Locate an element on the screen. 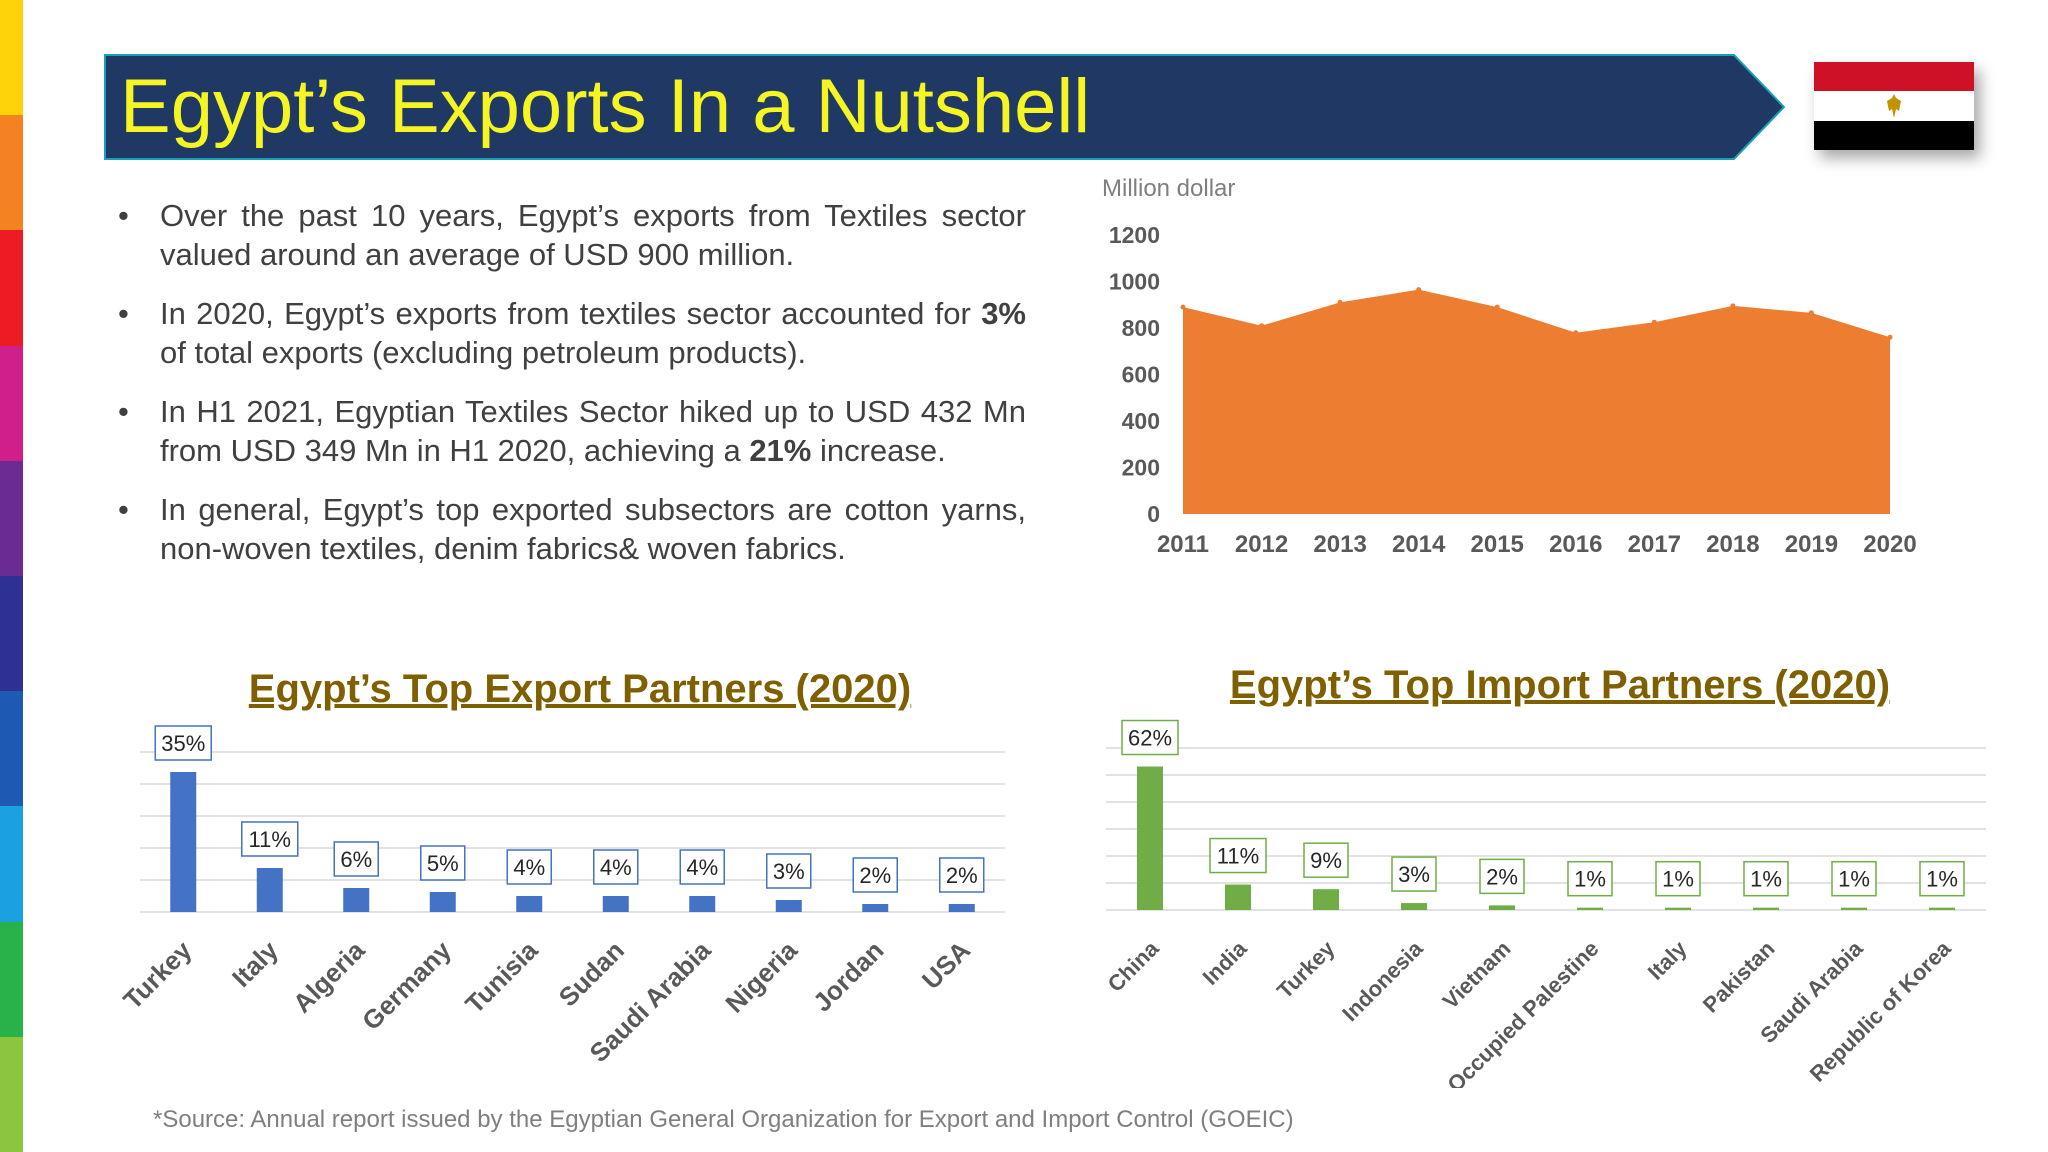 This screenshot has width=2048, height=1152. data-label: 62% is located at coordinates (1150, 738).